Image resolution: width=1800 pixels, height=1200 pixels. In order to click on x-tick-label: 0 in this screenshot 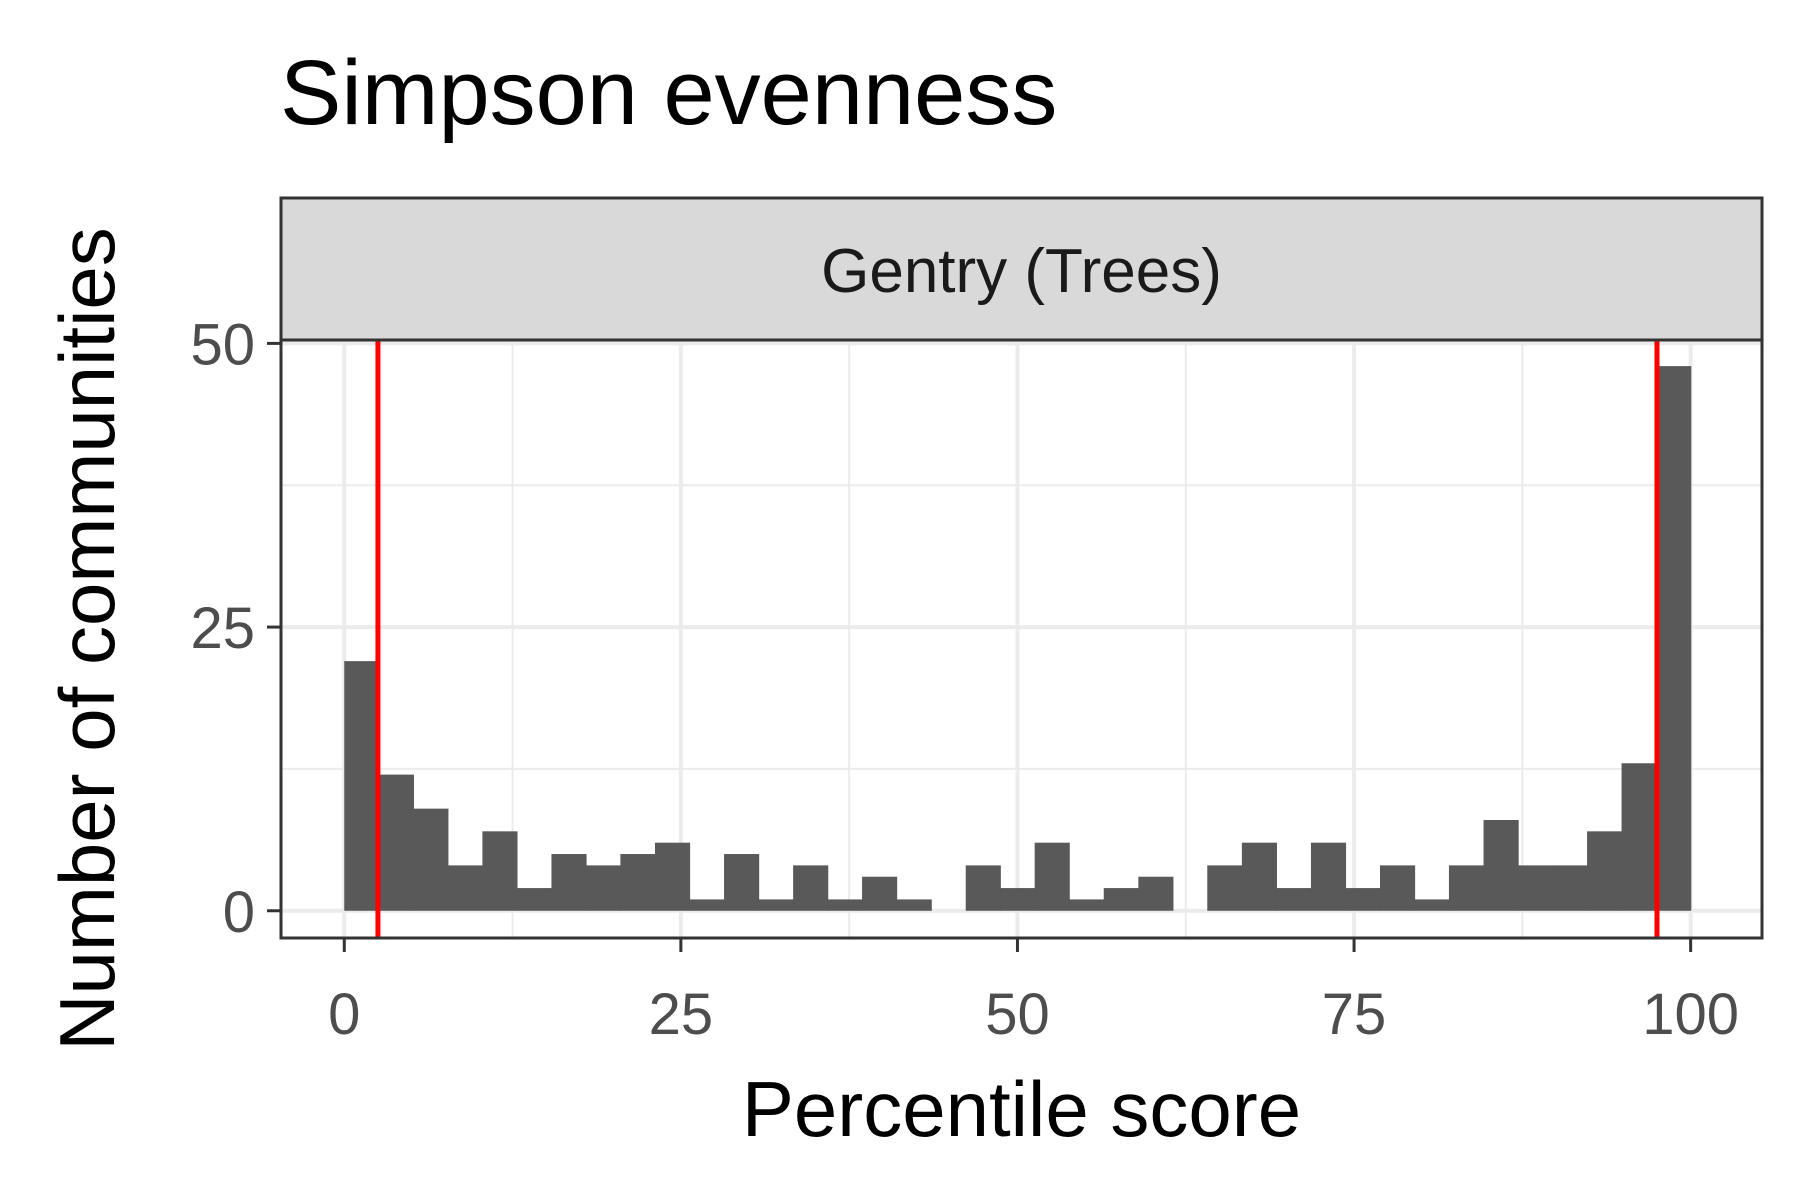, I will do `click(344, 1014)`.